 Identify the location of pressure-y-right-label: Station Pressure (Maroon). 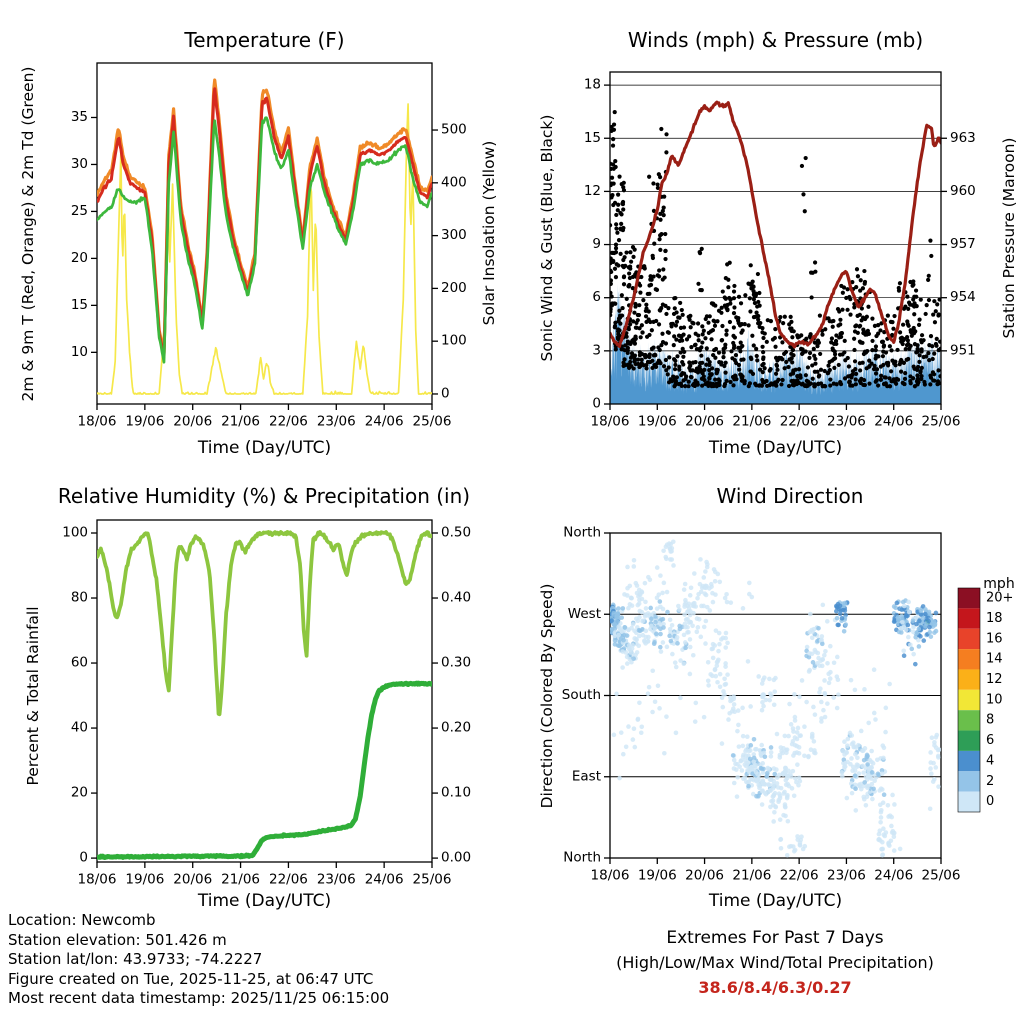
(1009, 238).